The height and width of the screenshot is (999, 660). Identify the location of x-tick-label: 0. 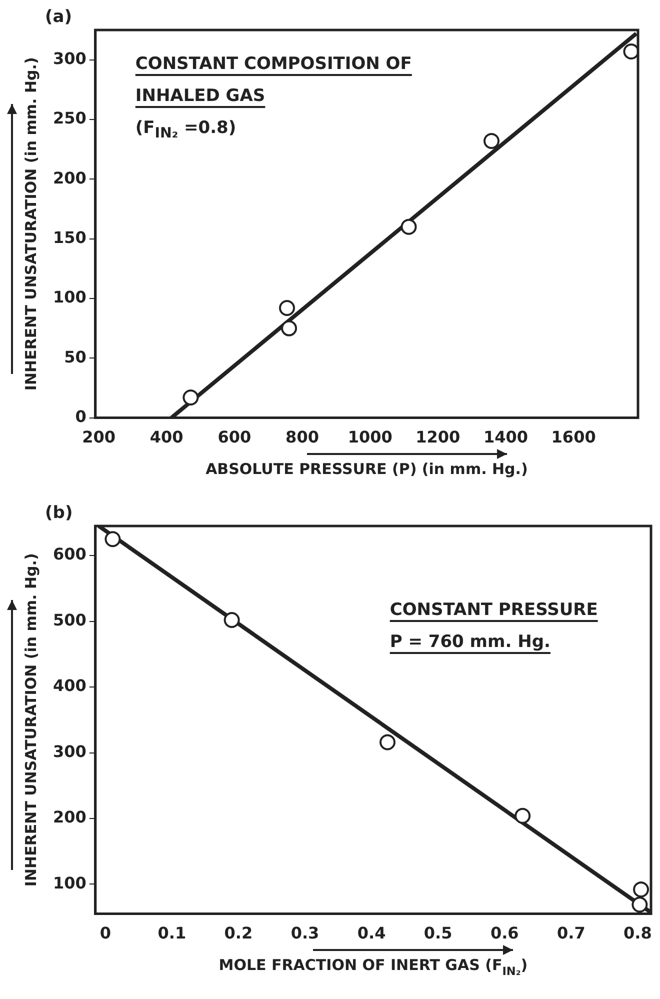
(105, 933).